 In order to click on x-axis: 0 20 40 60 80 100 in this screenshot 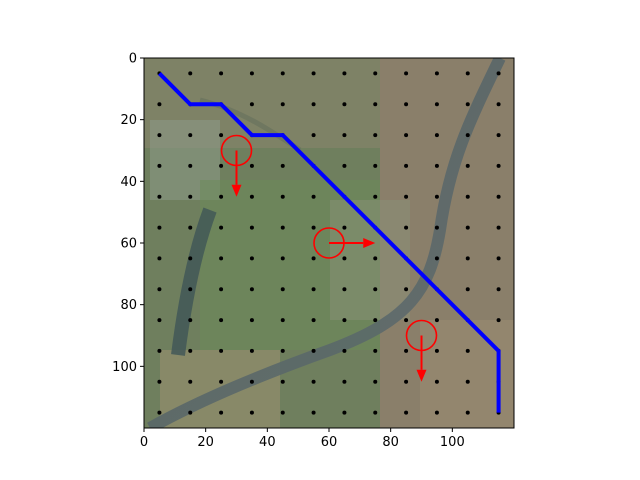, I will do `click(302, 439)`.